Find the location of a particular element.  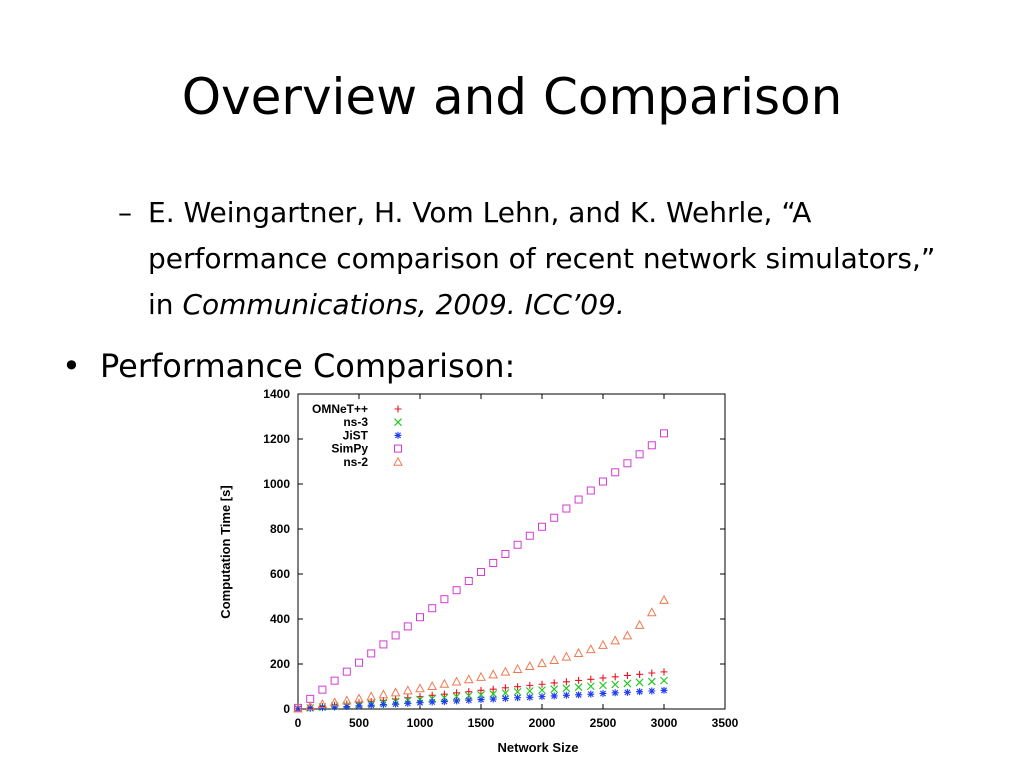

x-tick-label: 3500 is located at coordinates (725, 723).